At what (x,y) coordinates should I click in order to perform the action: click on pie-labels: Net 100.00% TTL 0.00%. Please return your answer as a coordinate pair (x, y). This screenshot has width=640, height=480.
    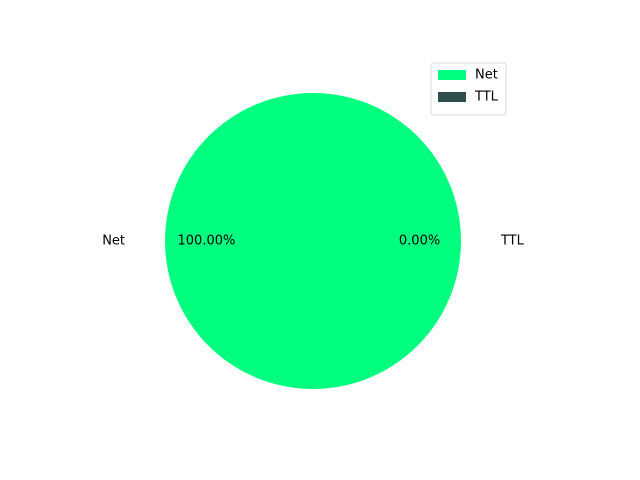
    Looking at the image, I should click on (313, 241).